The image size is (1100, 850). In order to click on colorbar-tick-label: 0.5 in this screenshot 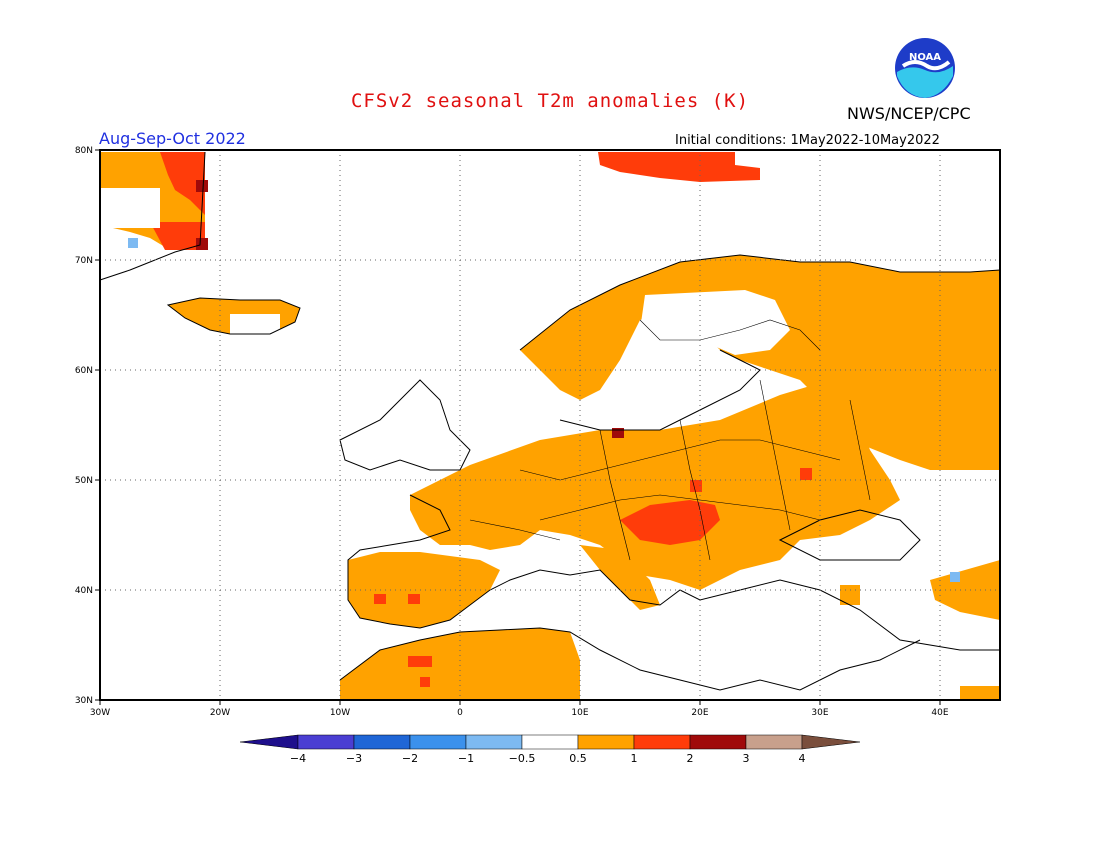, I will do `click(578, 758)`.